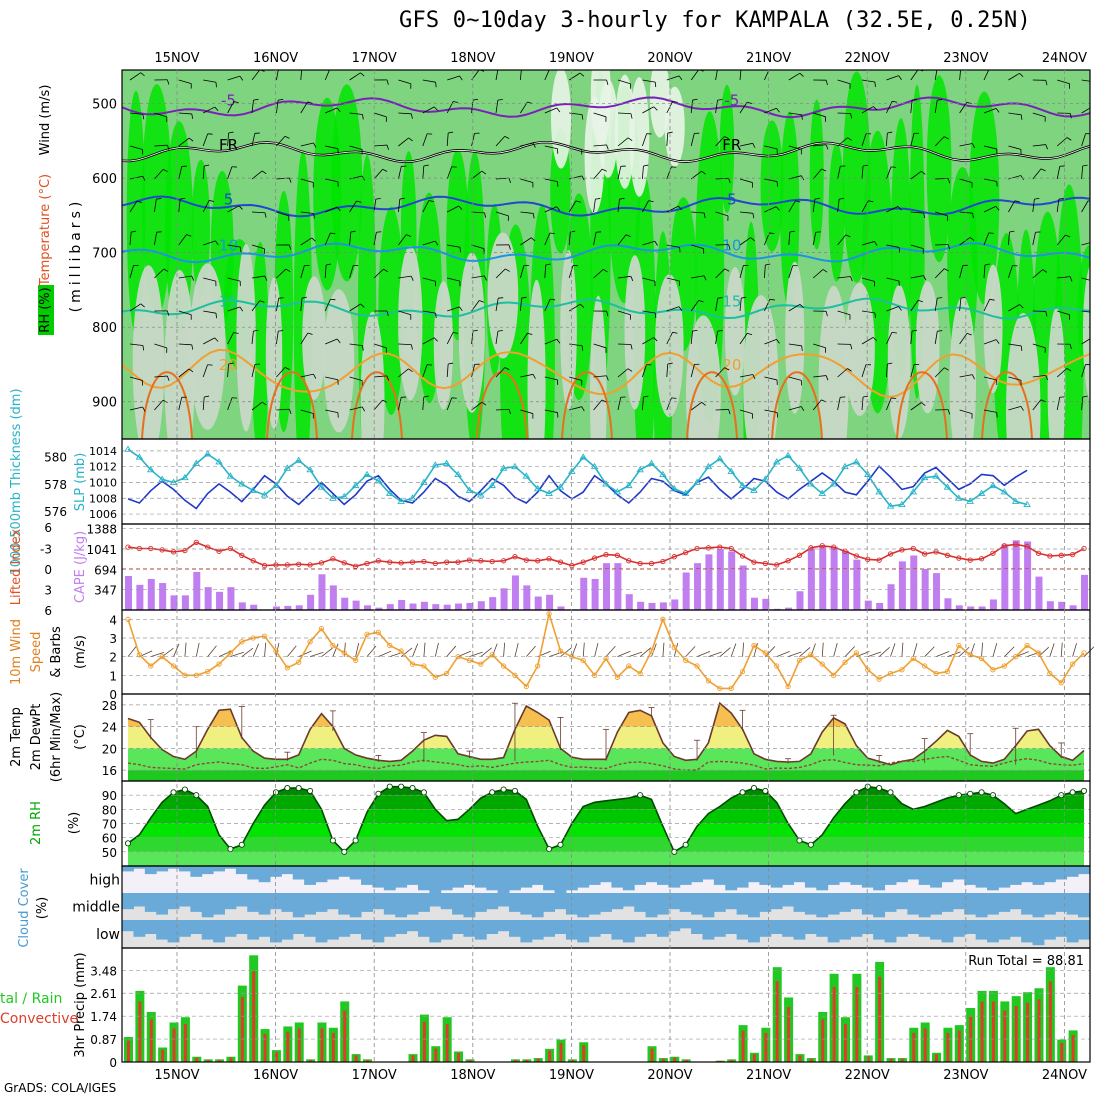  Describe the element at coordinates (55, 512) in the screenshot. I see `thickness-tick-label: 576` at that location.